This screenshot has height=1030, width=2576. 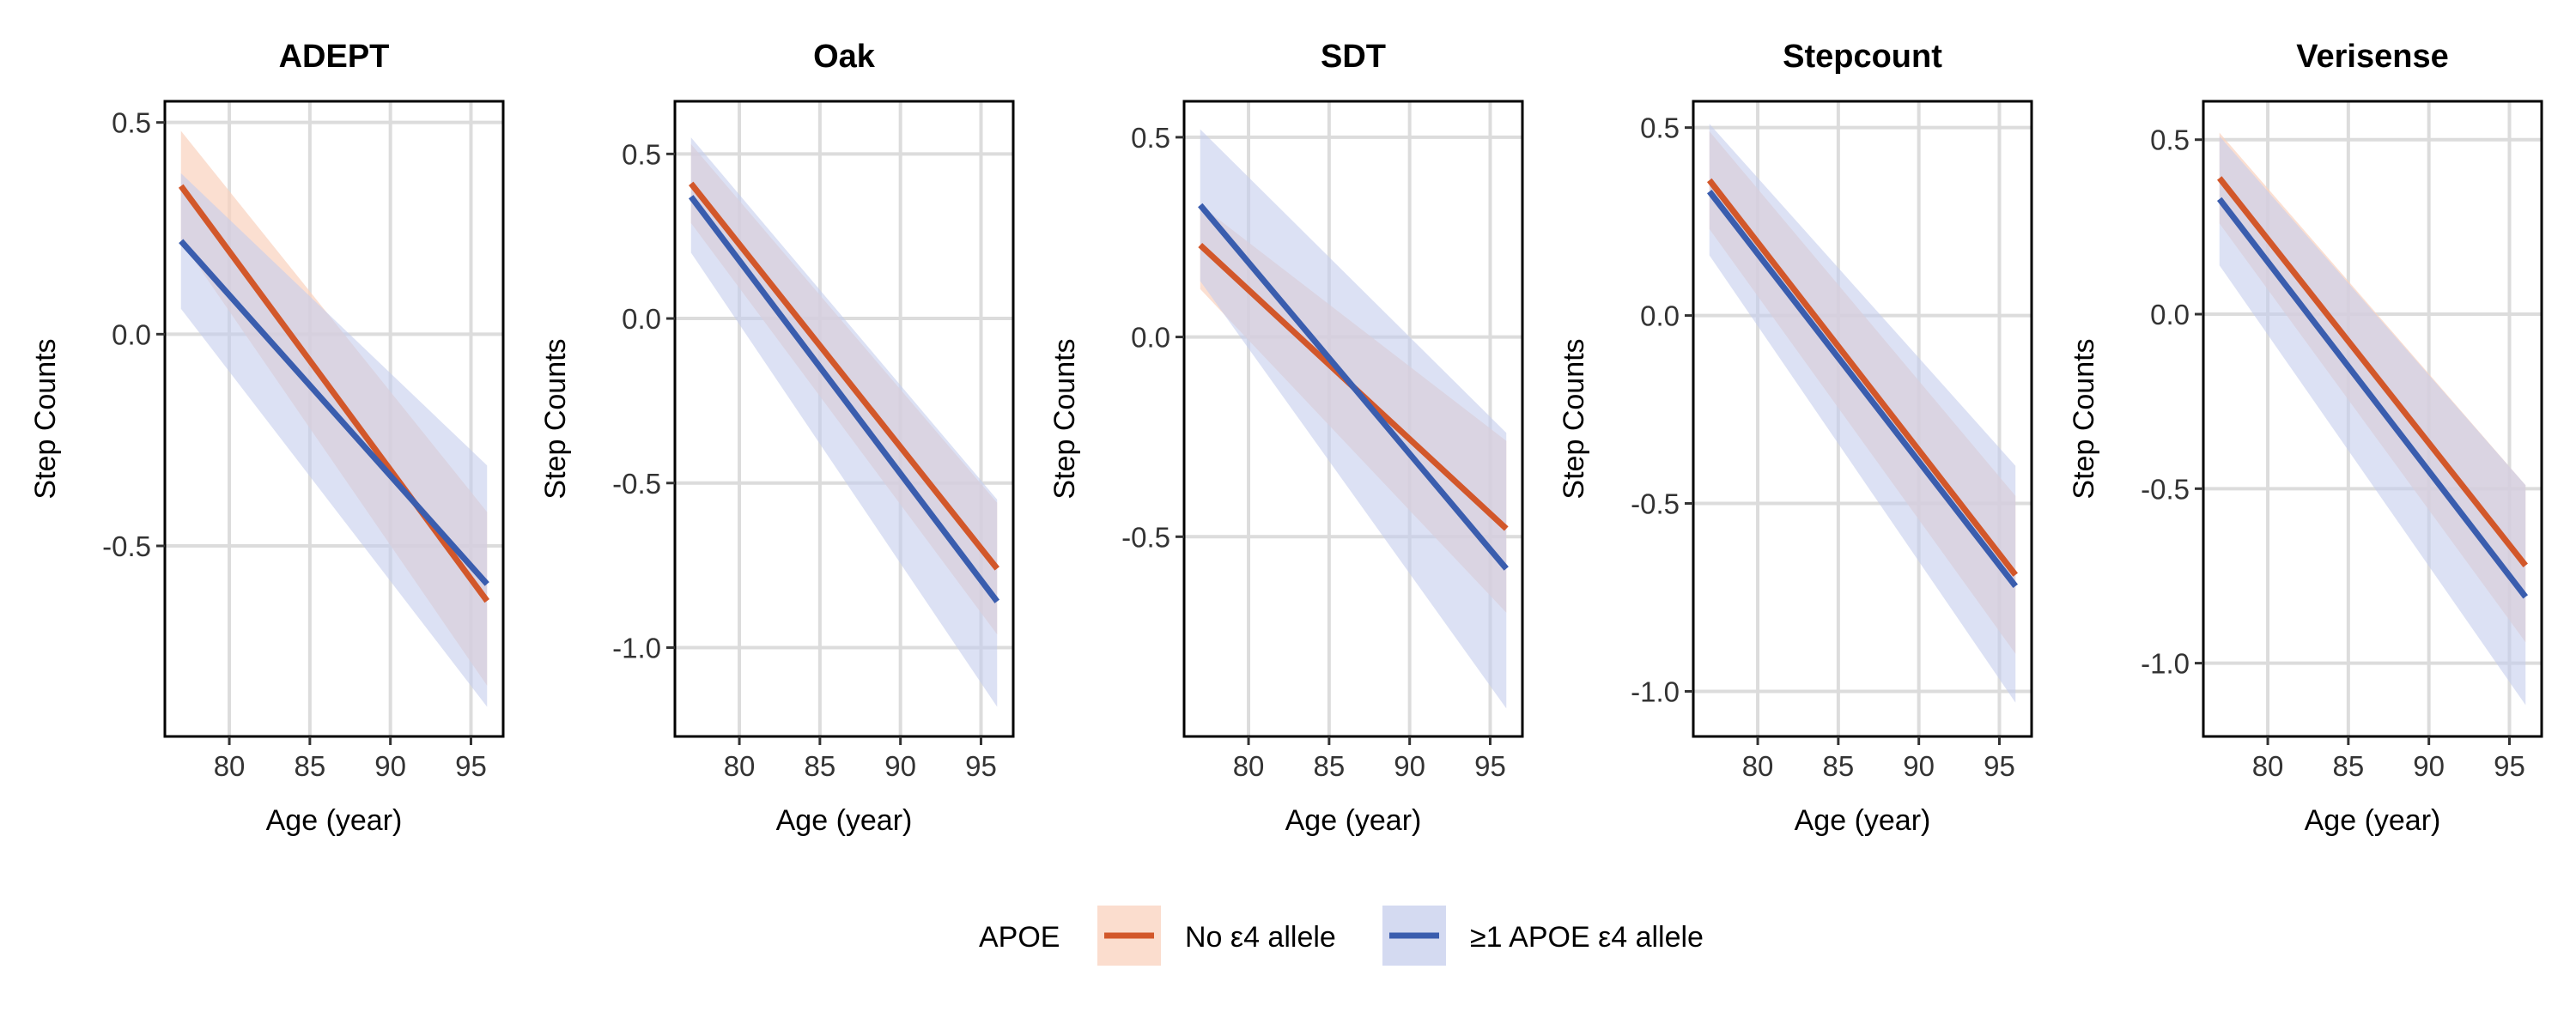 I want to click on panel-title: Oak, so click(x=845, y=57).